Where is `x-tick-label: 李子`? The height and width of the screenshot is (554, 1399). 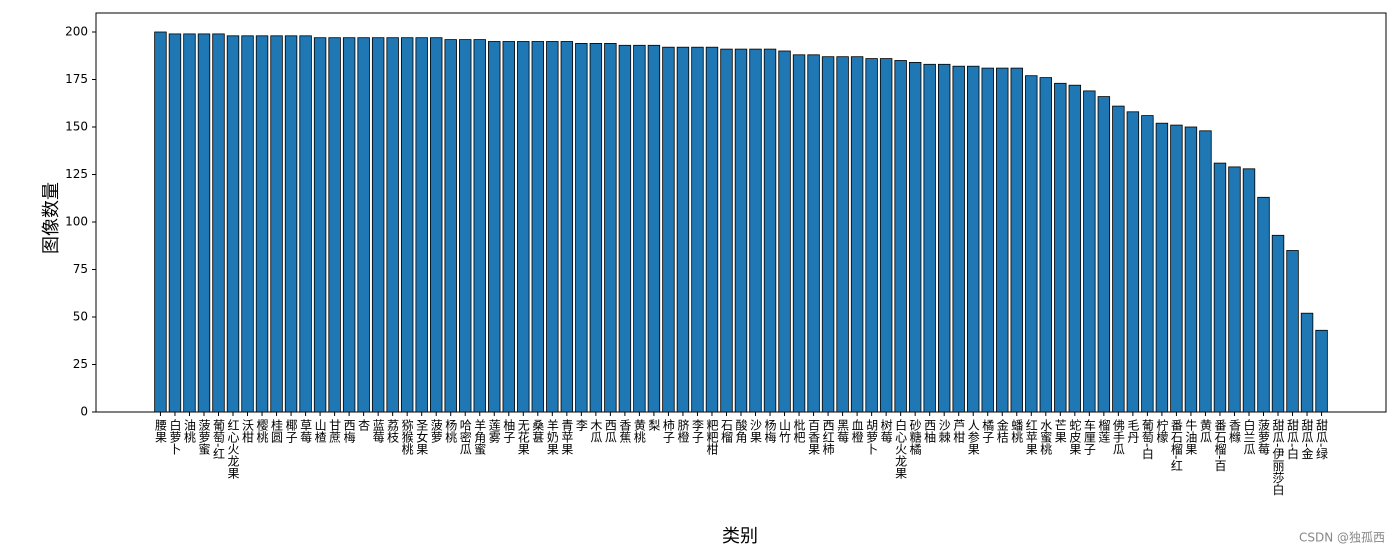
x-tick-label: 李子 is located at coordinates (697, 430).